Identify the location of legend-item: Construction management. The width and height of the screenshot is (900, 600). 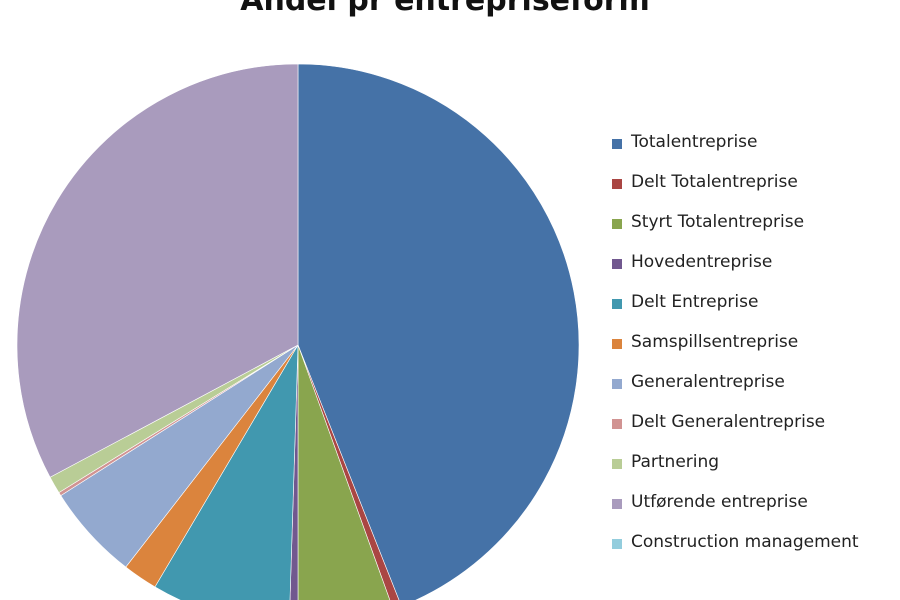
(735, 552).